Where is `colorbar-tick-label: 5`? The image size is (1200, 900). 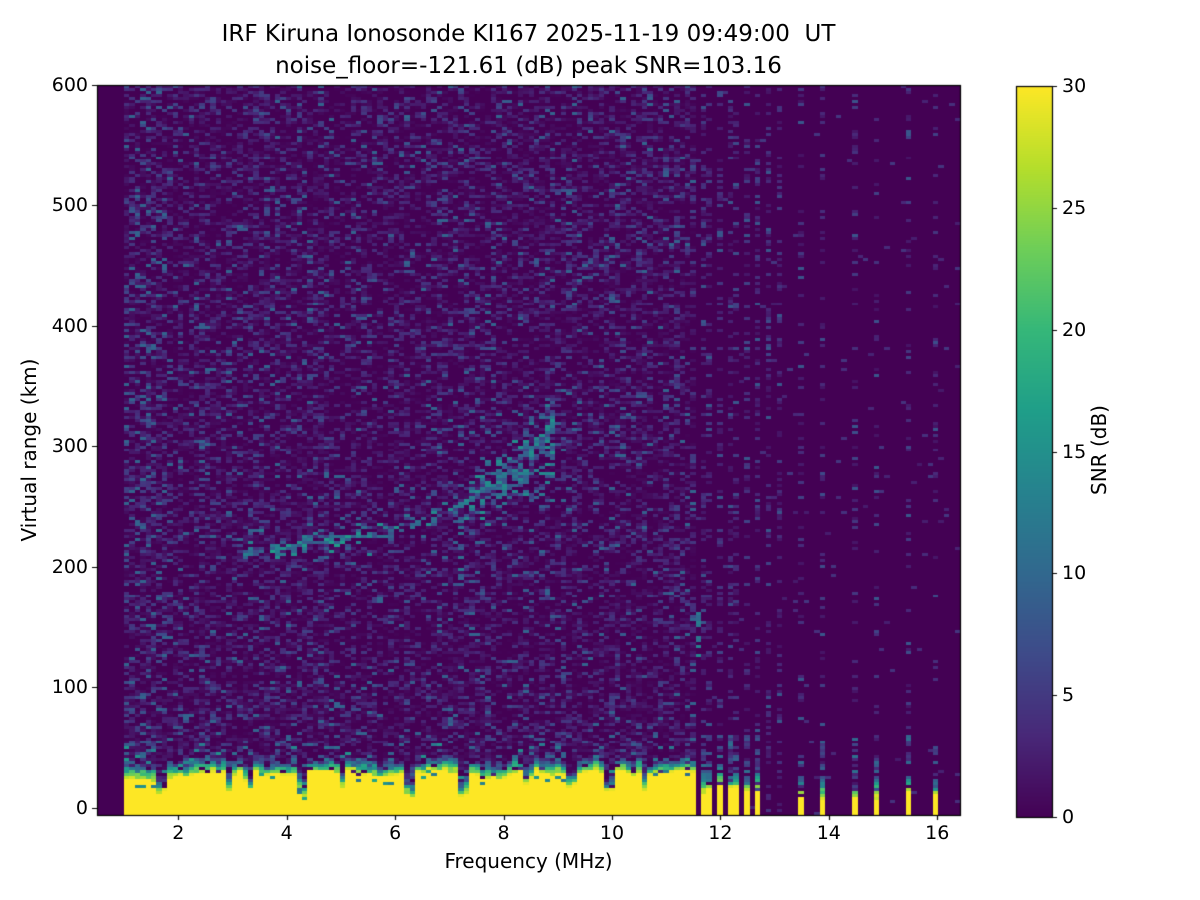
colorbar-tick-label: 5 is located at coordinates (1068, 695).